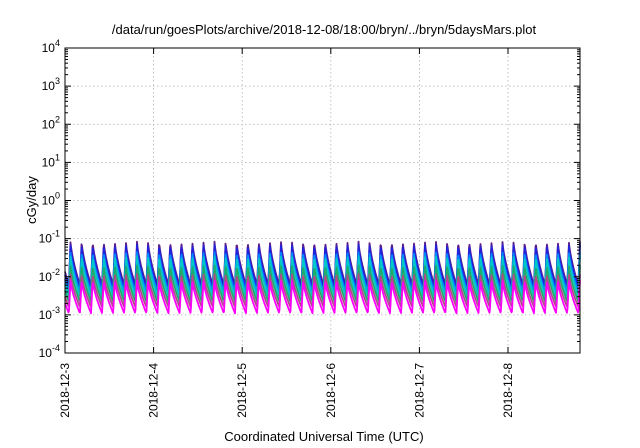 The width and height of the screenshot is (640, 448). Describe the element at coordinates (51, 160) in the screenshot. I see `y-tick-label: 10¹` at that location.